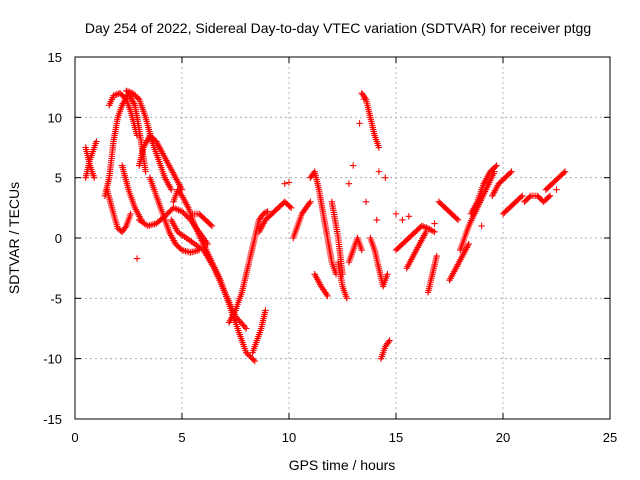 The image size is (640, 480). Describe the element at coordinates (275, 217) in the screenshot. I see `series-arc-p` at that location.